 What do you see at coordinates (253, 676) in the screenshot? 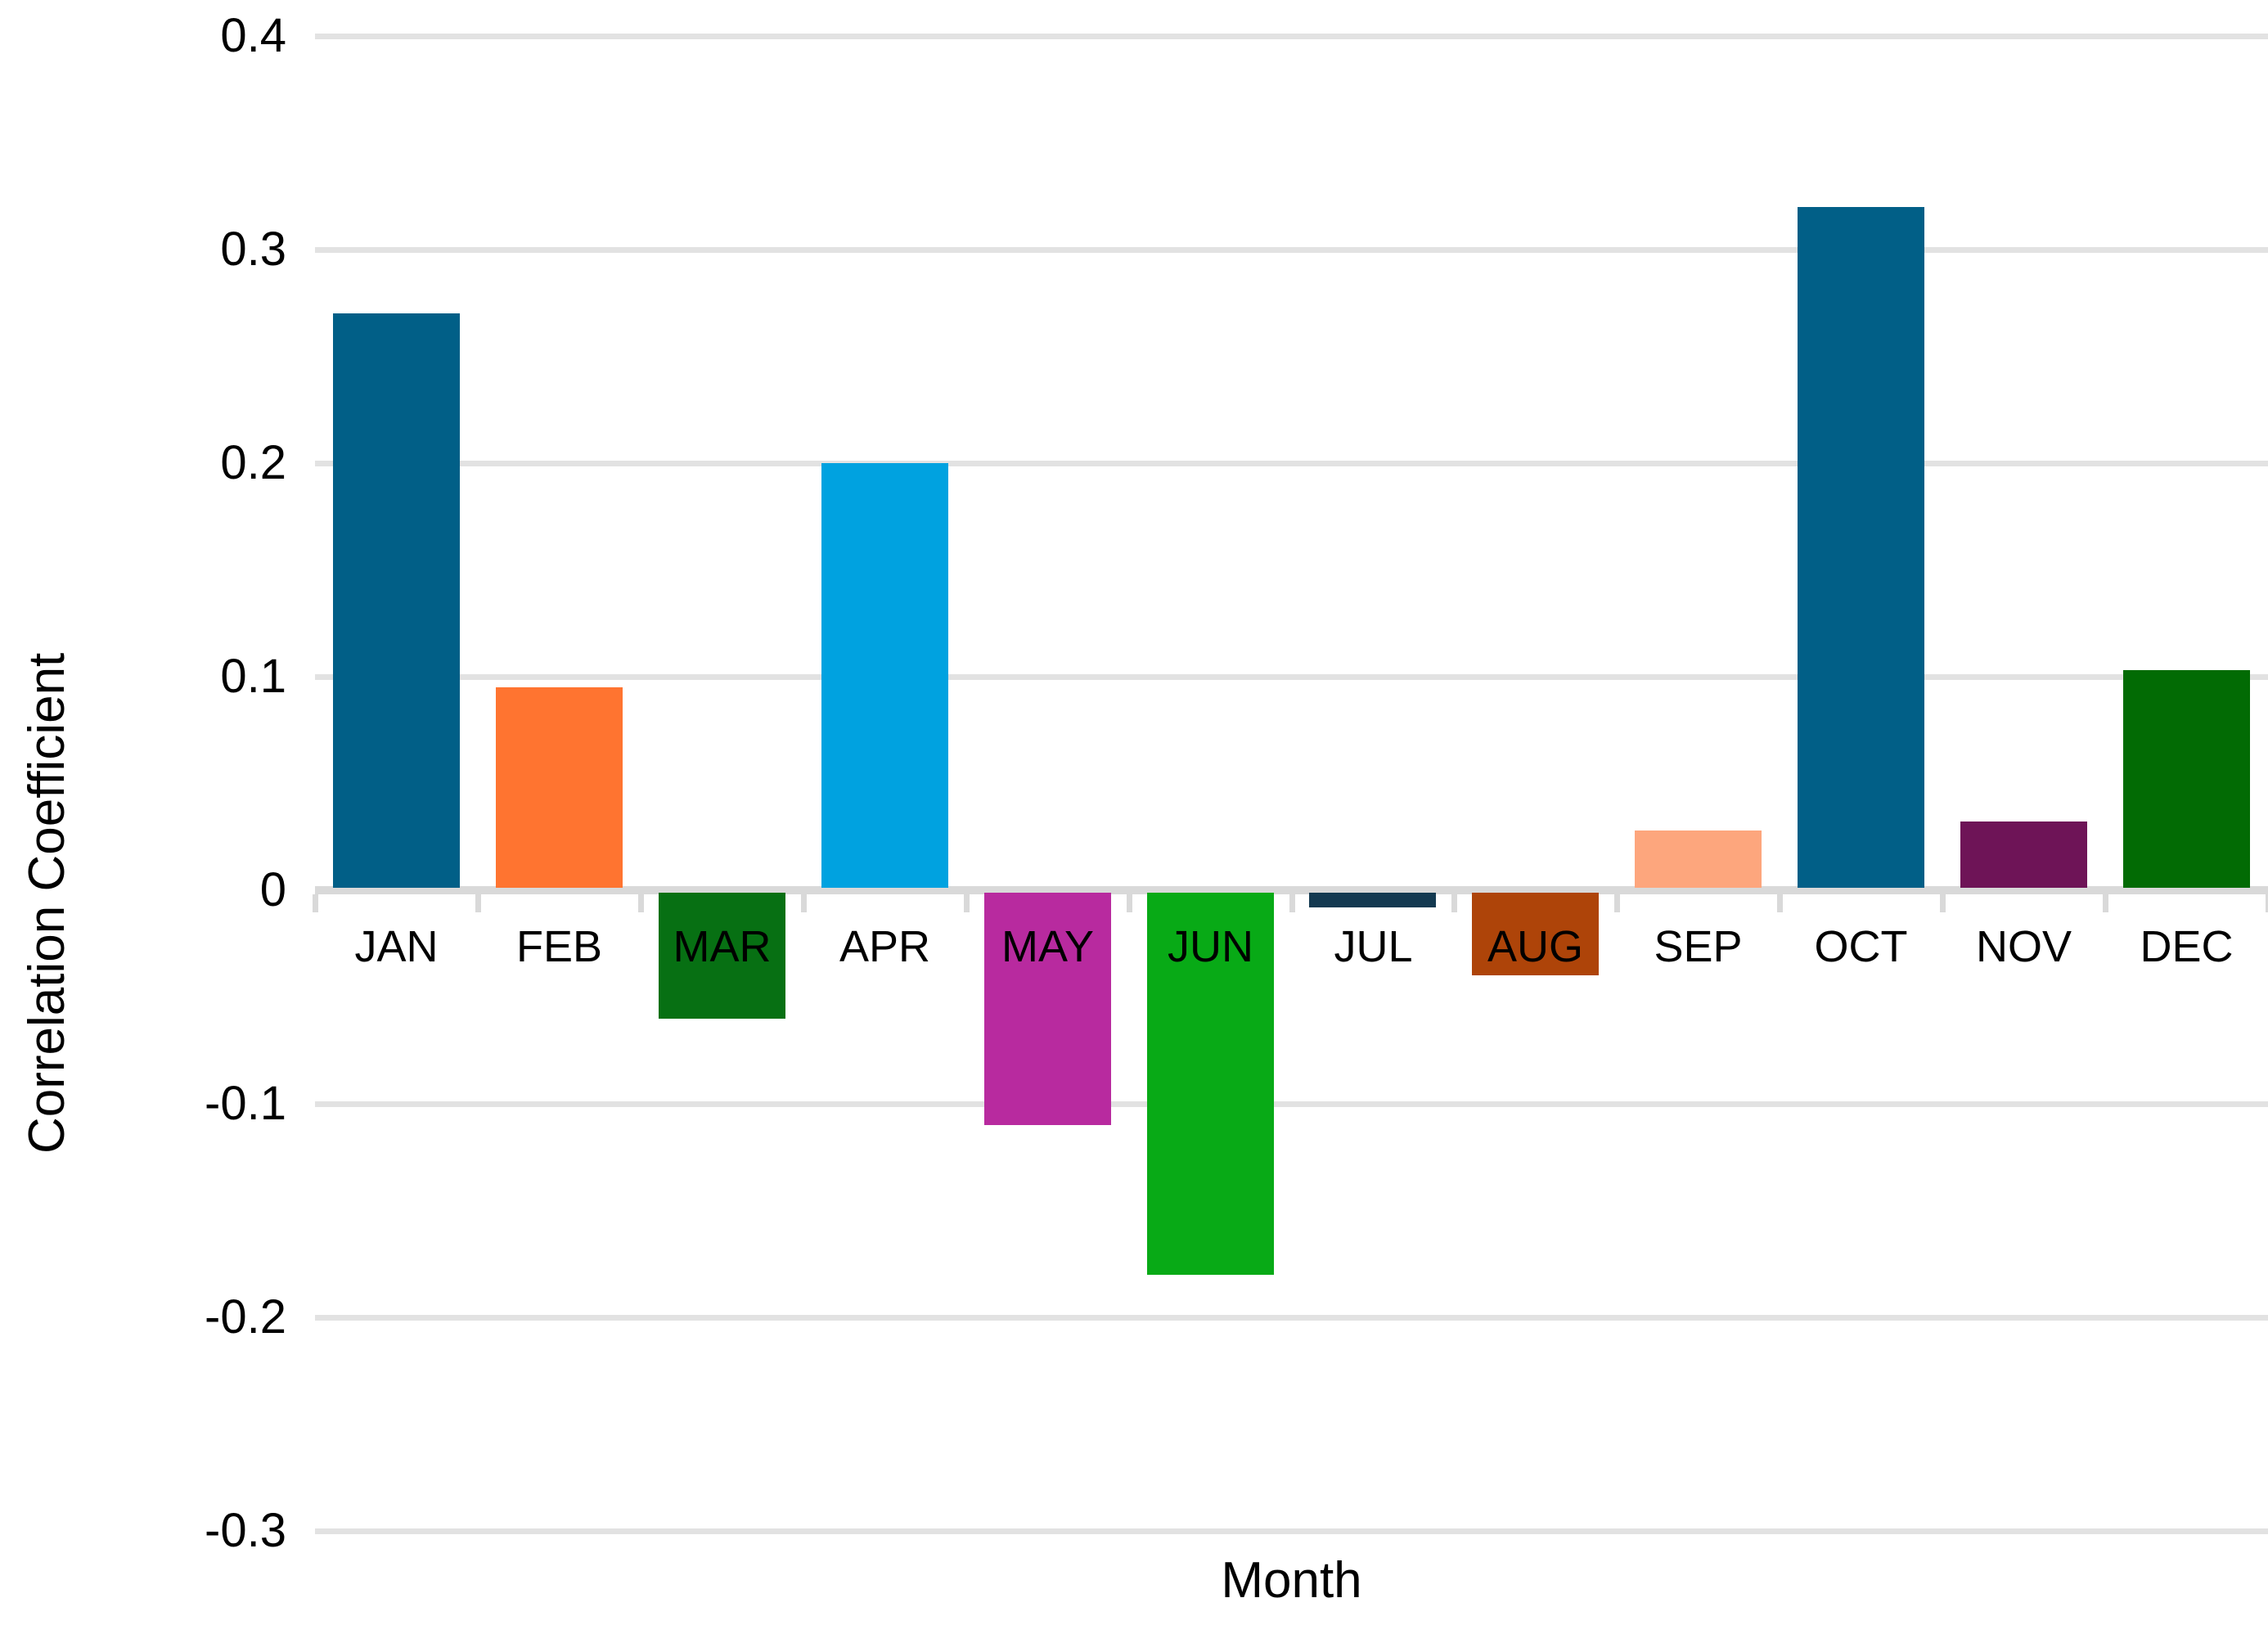
I see `y-tick-label: 0.1` at bounding box center [253, 676].